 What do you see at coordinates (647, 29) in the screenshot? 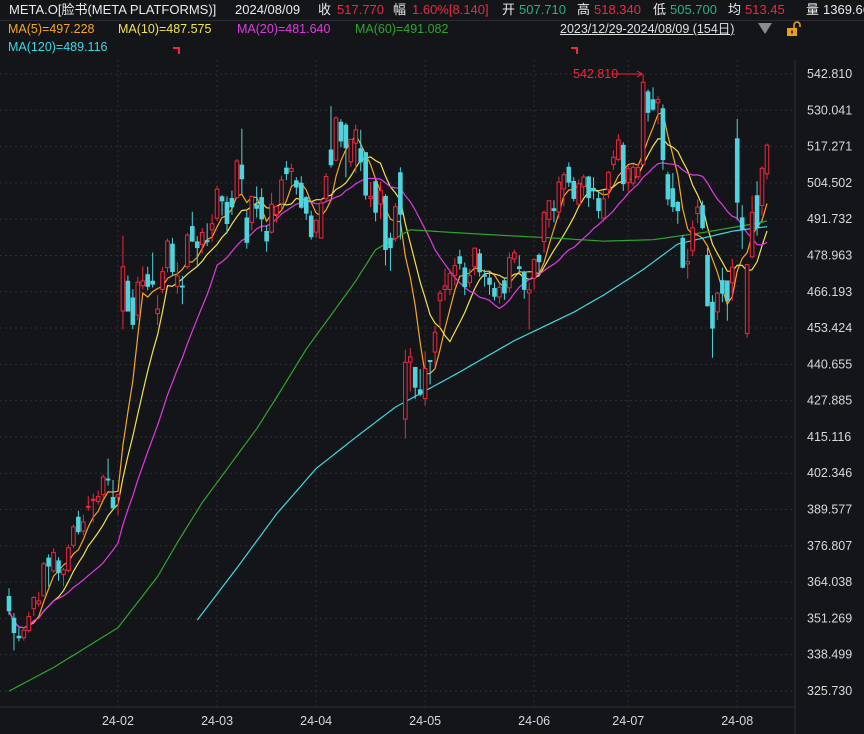
I see `date-range-selector: 2023/12/29-2024/08/09 (154日)` at bounding box center [647, 29].